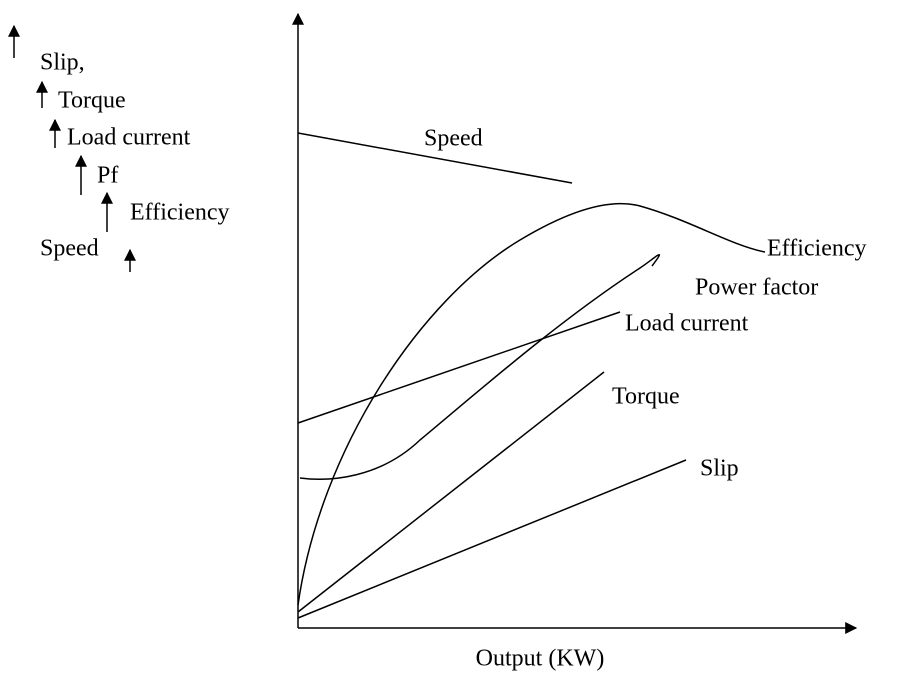  What do you see at coordinates (492, 539) in the screenshot?
I see `slip-curve` at bounding box center [492, 539].